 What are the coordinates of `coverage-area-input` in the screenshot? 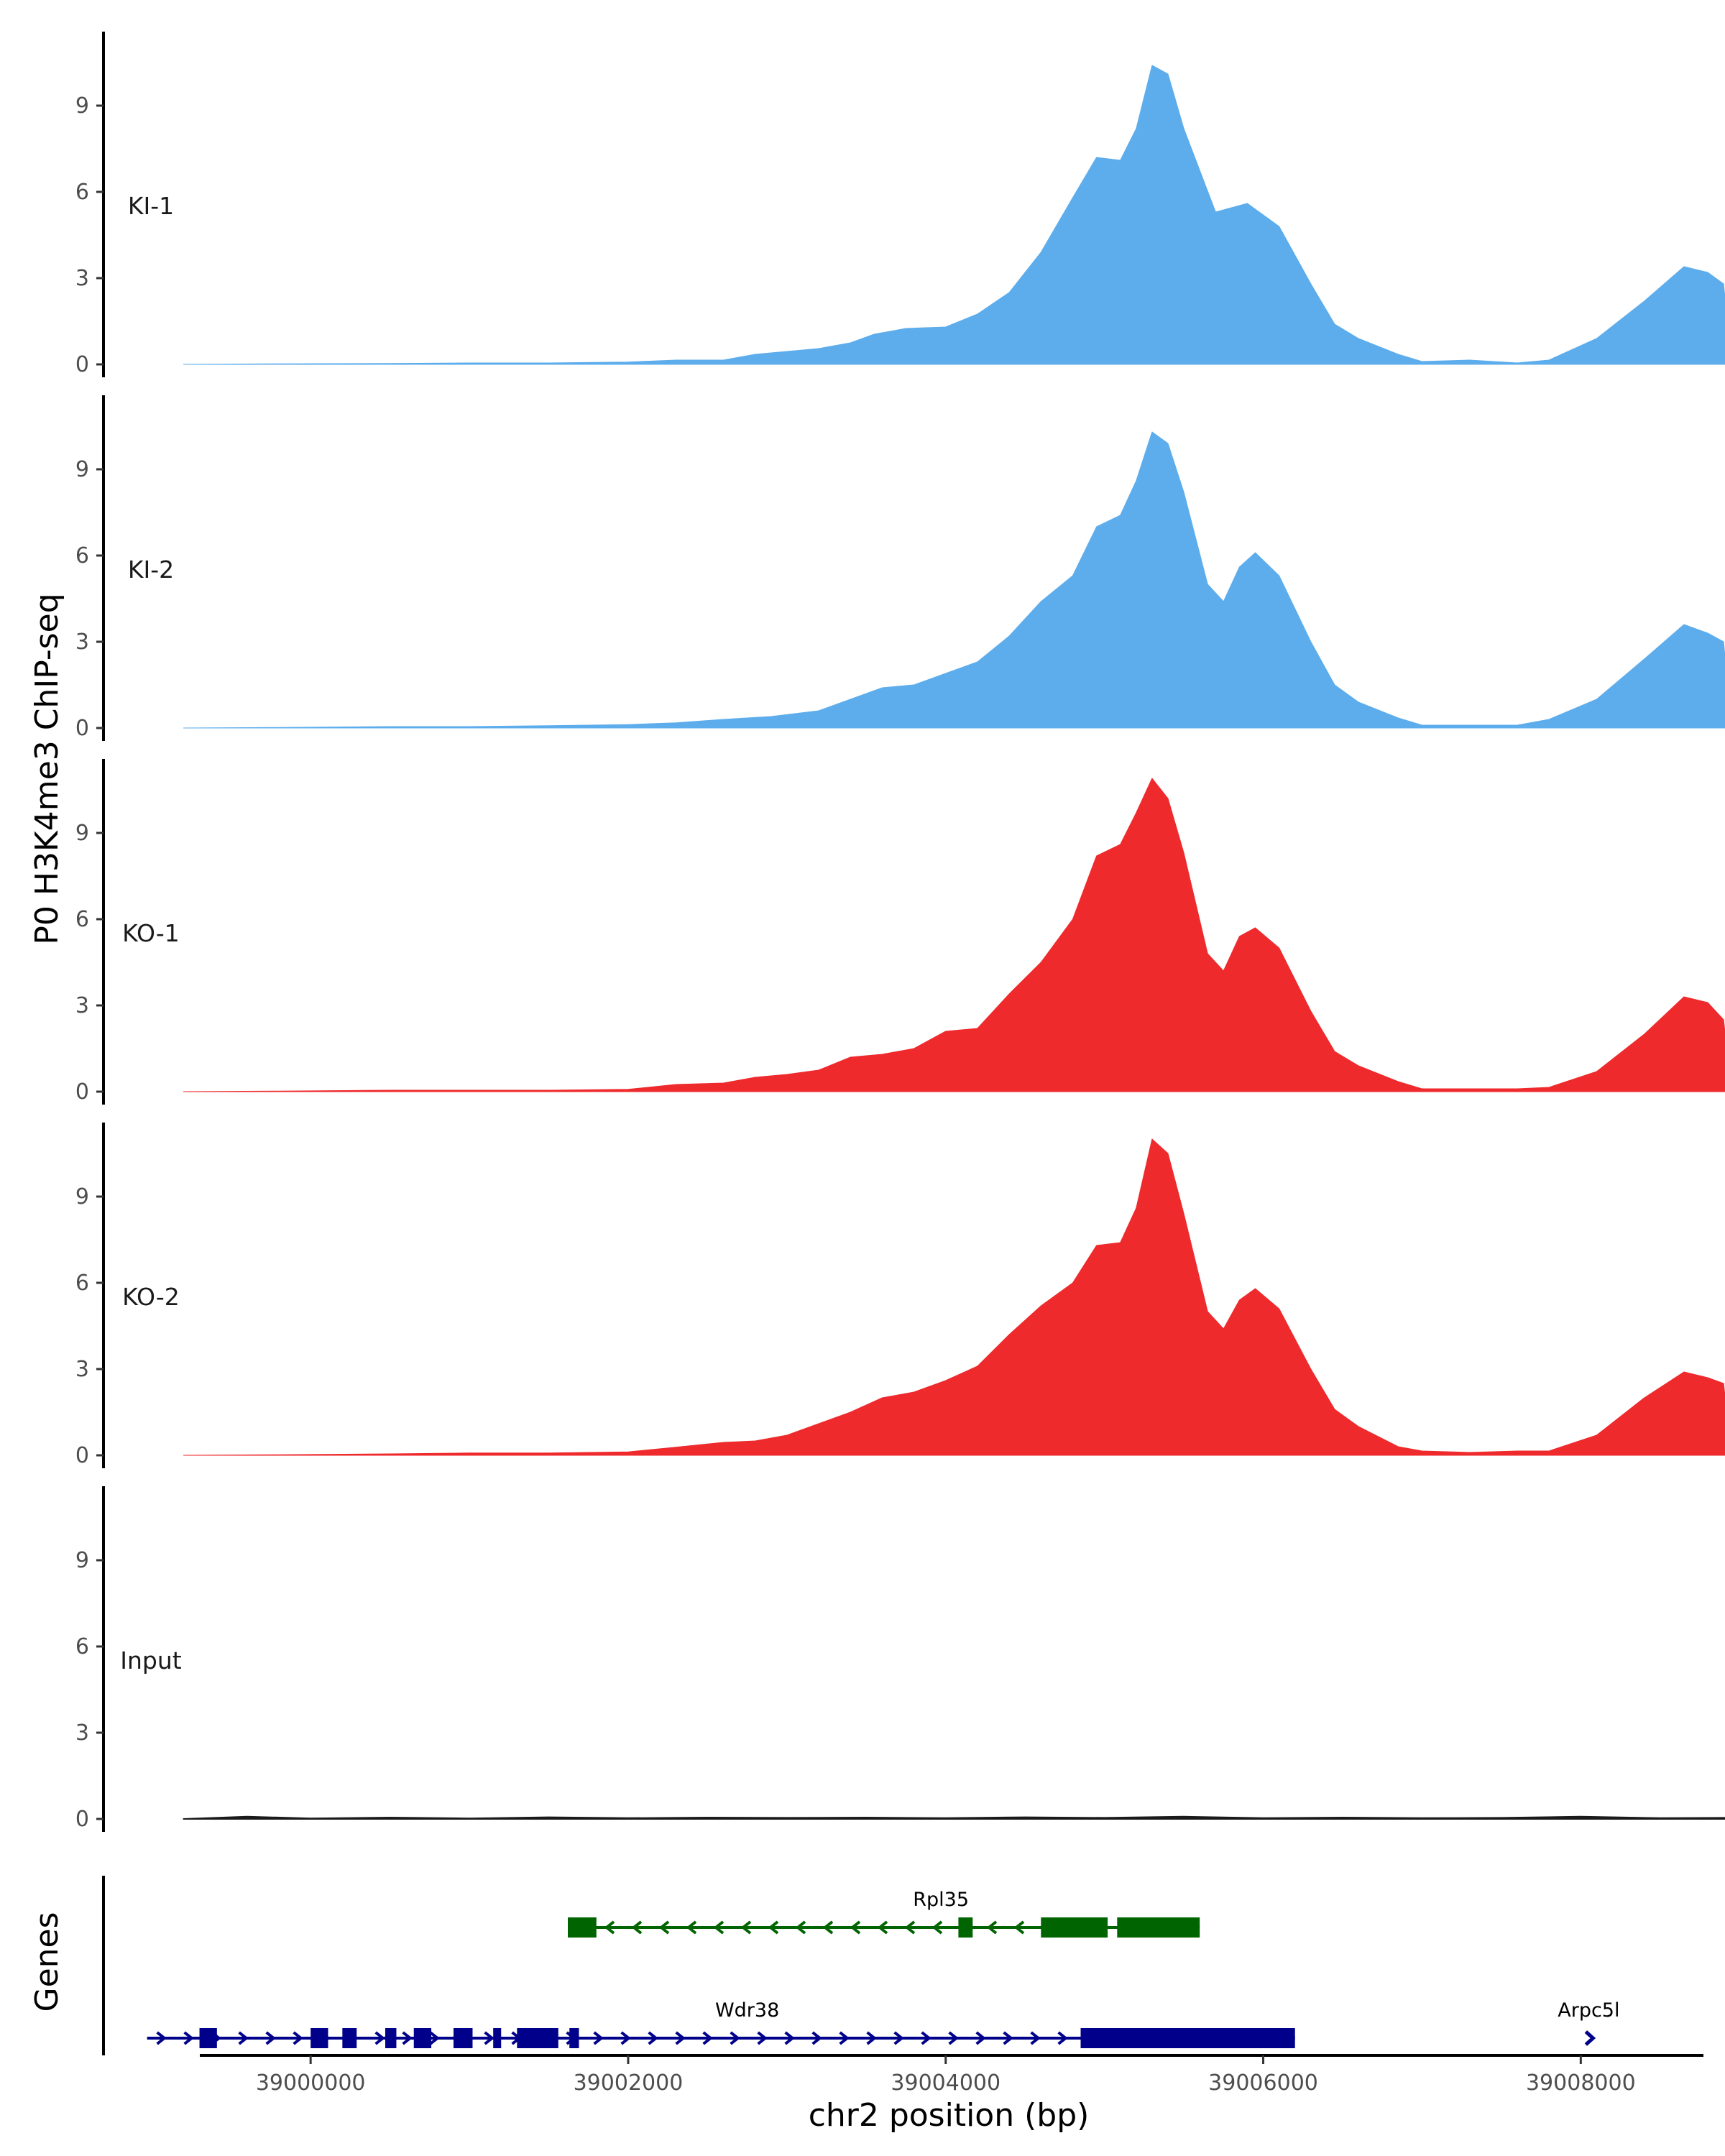 It's located at (954, 1818).